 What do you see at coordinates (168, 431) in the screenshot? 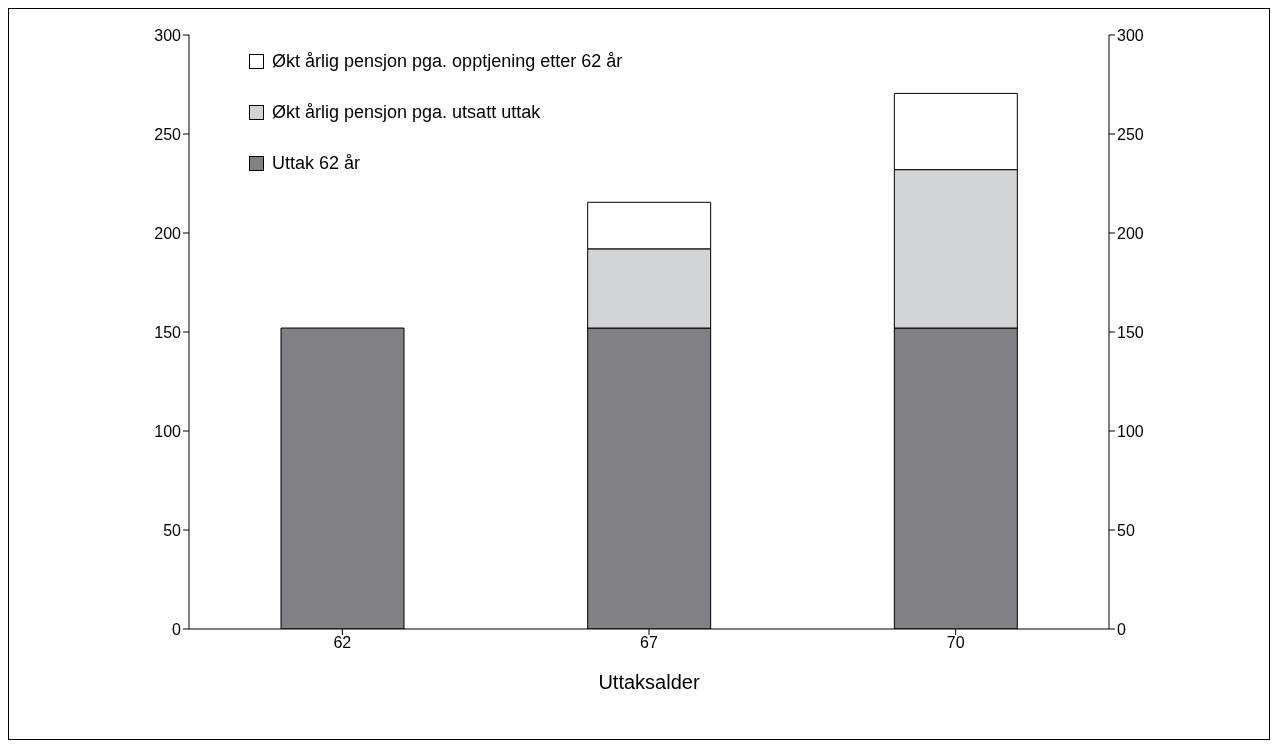
I see `y-tick-label: 100` at bounding box center [168, 431].